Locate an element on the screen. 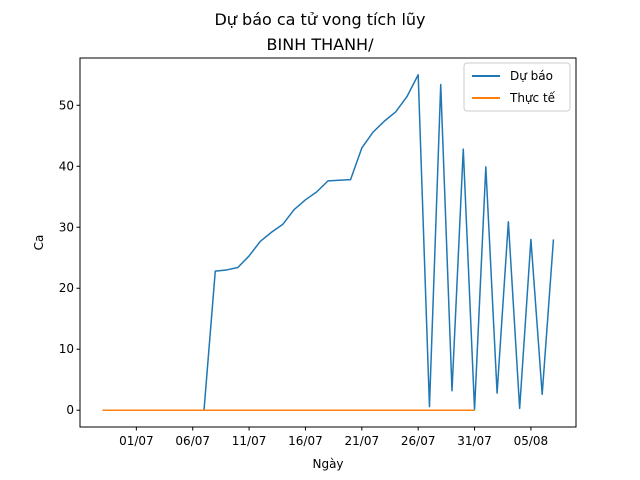 The height and width of the screenshot is (480, 640). x-tick-label: 01/07 is located at coordinates (136, 441).